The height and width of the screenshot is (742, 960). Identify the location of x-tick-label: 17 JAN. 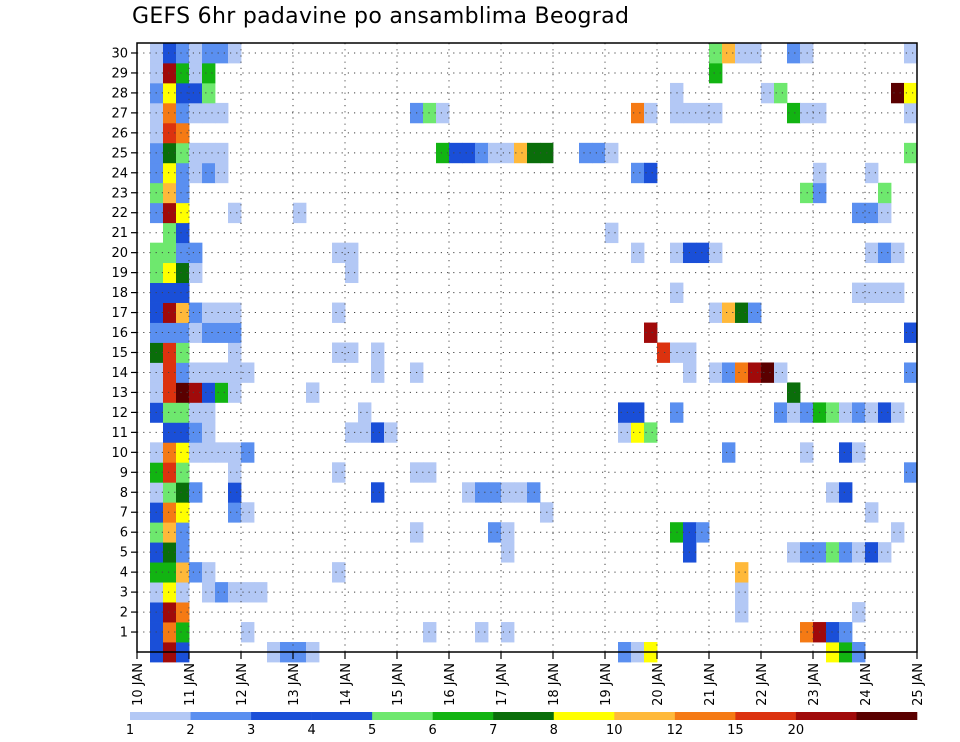
(502, 684).